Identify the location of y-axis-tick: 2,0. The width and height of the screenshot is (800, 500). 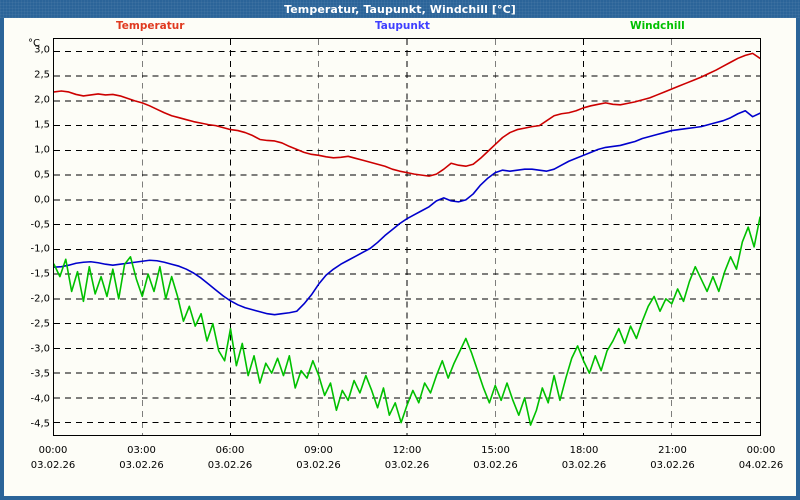
(42, 100).